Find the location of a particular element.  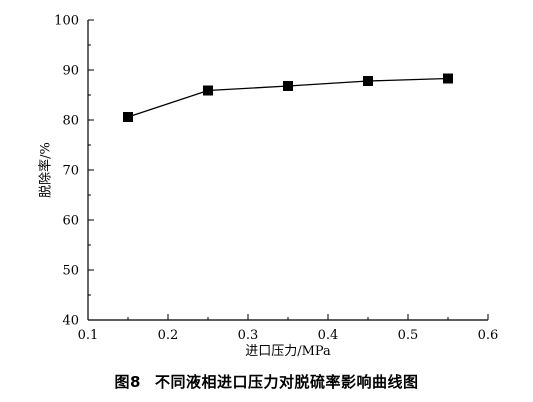

x-axis-title: 进口压力/MPa is located at coordinates (288, 351).